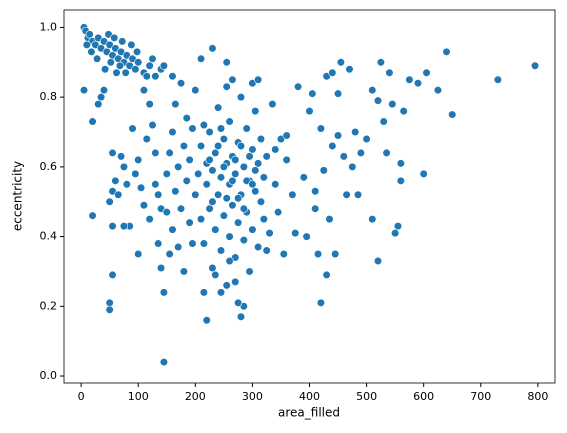 This screenshot has width=567, height=433. What do you see at coordinates (49, 375) in the screenshot?
I see `y-tick-label: 0.0` at bounding box center [49, 375].